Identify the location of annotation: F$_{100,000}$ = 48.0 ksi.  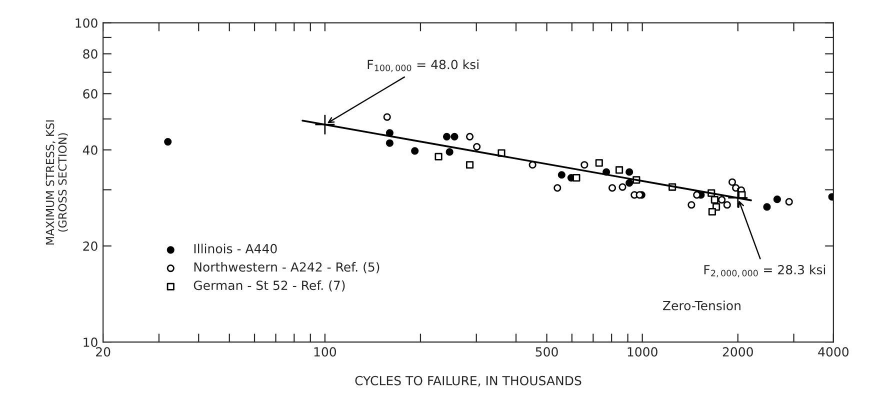
(423, 66).